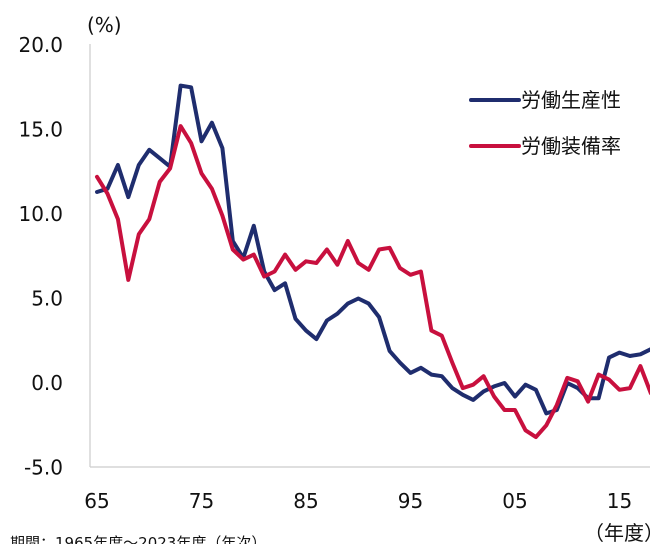 The image size is (650, 544). Describe the element at coordinates (358, 501) in the screenshot. I see `x-tick-labels: 65 75 85 95 05 15` at that location.